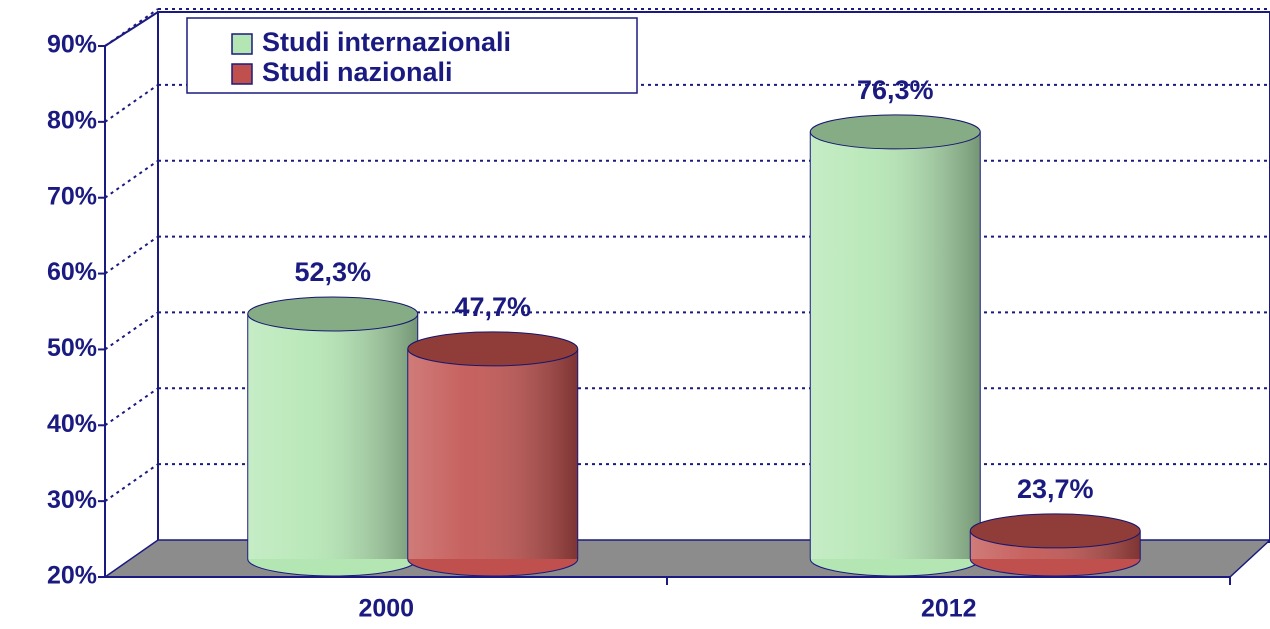 This screenshot has width=1270, height=629. I want to click on y-tick-label: 90%, so click(72, 45).